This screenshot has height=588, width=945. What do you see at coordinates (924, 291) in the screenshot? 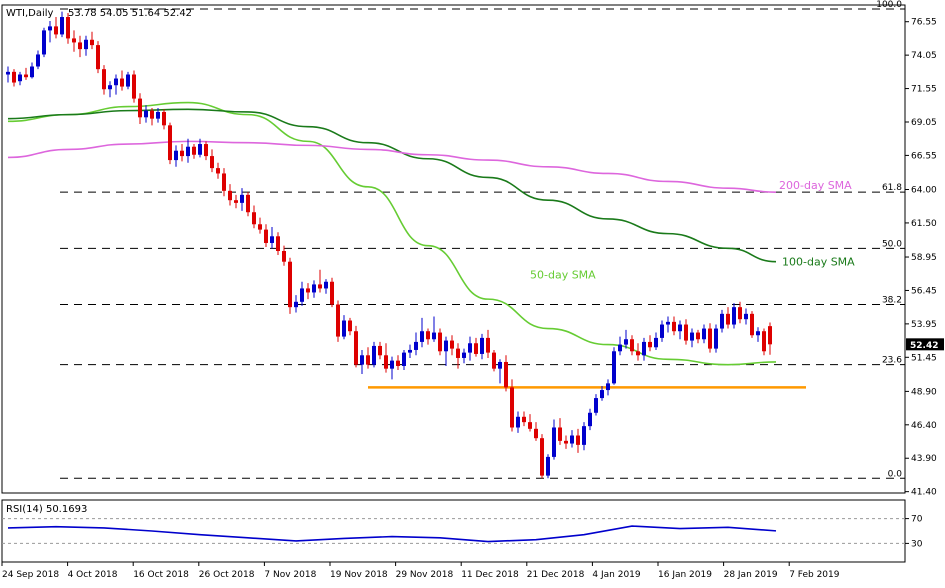
I see `y-tick-label: 56.45` at bounding box center [924, 291].